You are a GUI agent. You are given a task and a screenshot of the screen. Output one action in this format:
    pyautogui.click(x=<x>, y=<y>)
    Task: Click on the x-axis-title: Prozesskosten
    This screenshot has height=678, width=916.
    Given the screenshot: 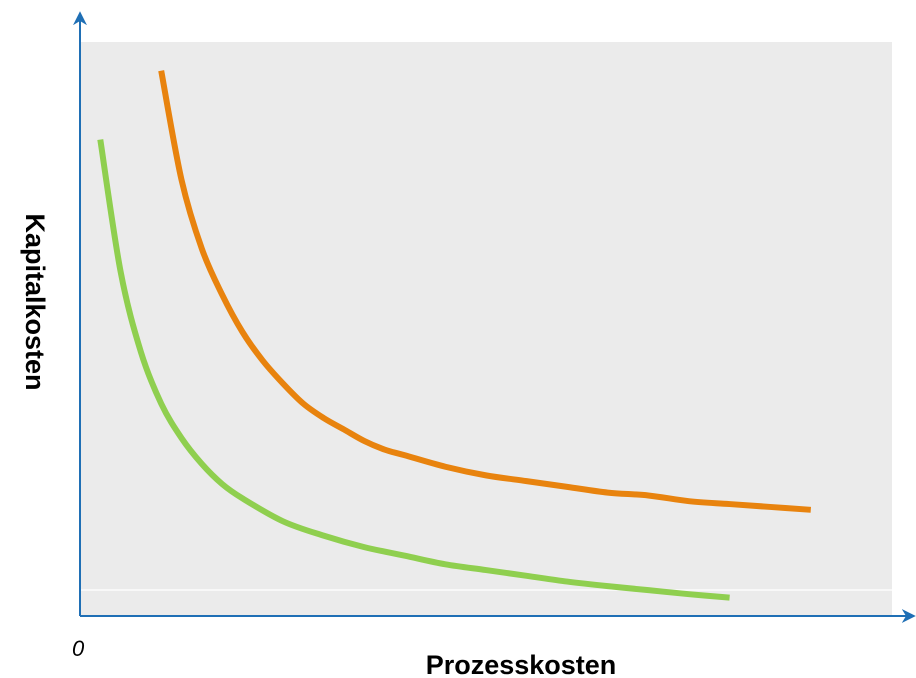 What is the action you would take?
    pyautogui.click(x=521, y=664)
    